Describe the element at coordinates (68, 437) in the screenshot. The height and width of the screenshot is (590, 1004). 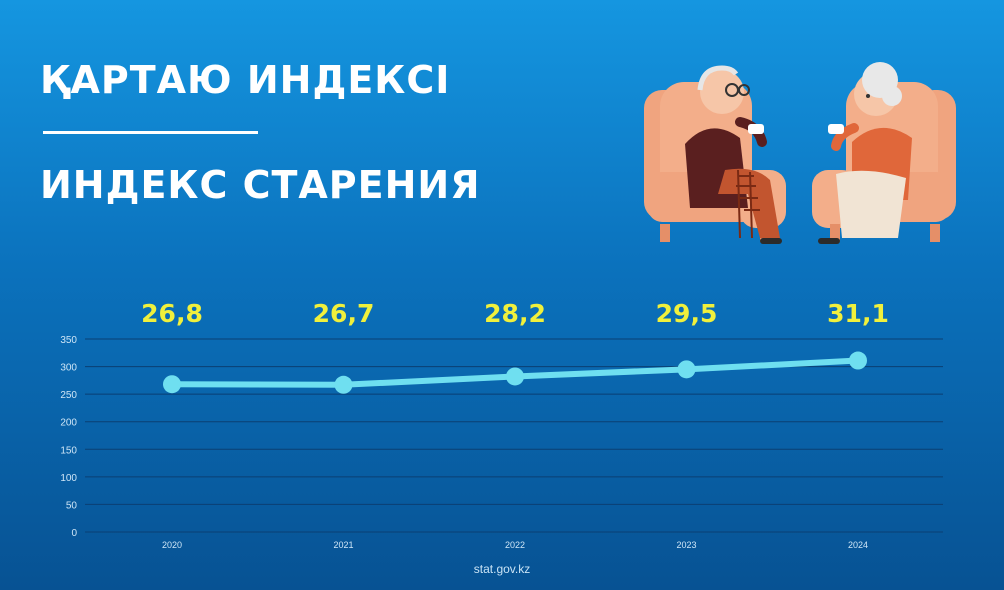
I see `y-axis-tick-labels: 0 50 100 150 200 250 300 350` at that location.